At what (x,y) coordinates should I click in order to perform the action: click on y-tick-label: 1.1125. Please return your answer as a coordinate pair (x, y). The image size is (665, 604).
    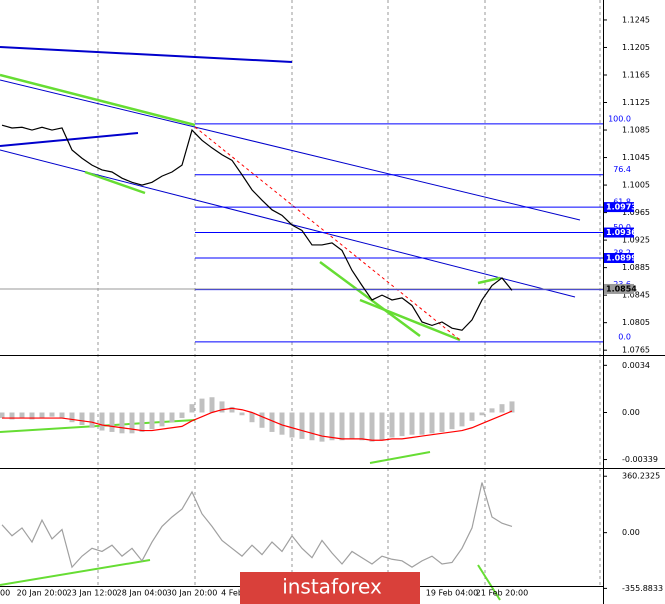
    Looking at the image, I should click on (636, 102).